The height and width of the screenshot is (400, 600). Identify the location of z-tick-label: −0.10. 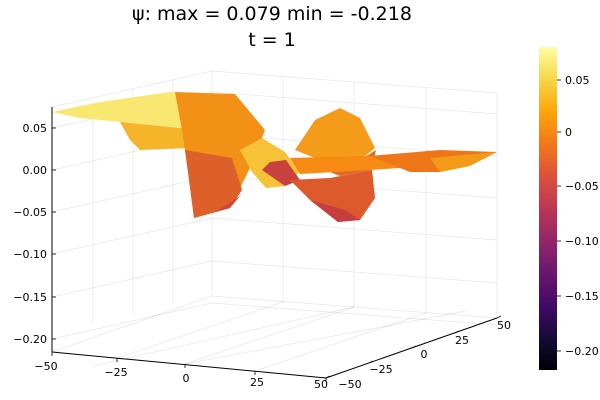
(30, 254).